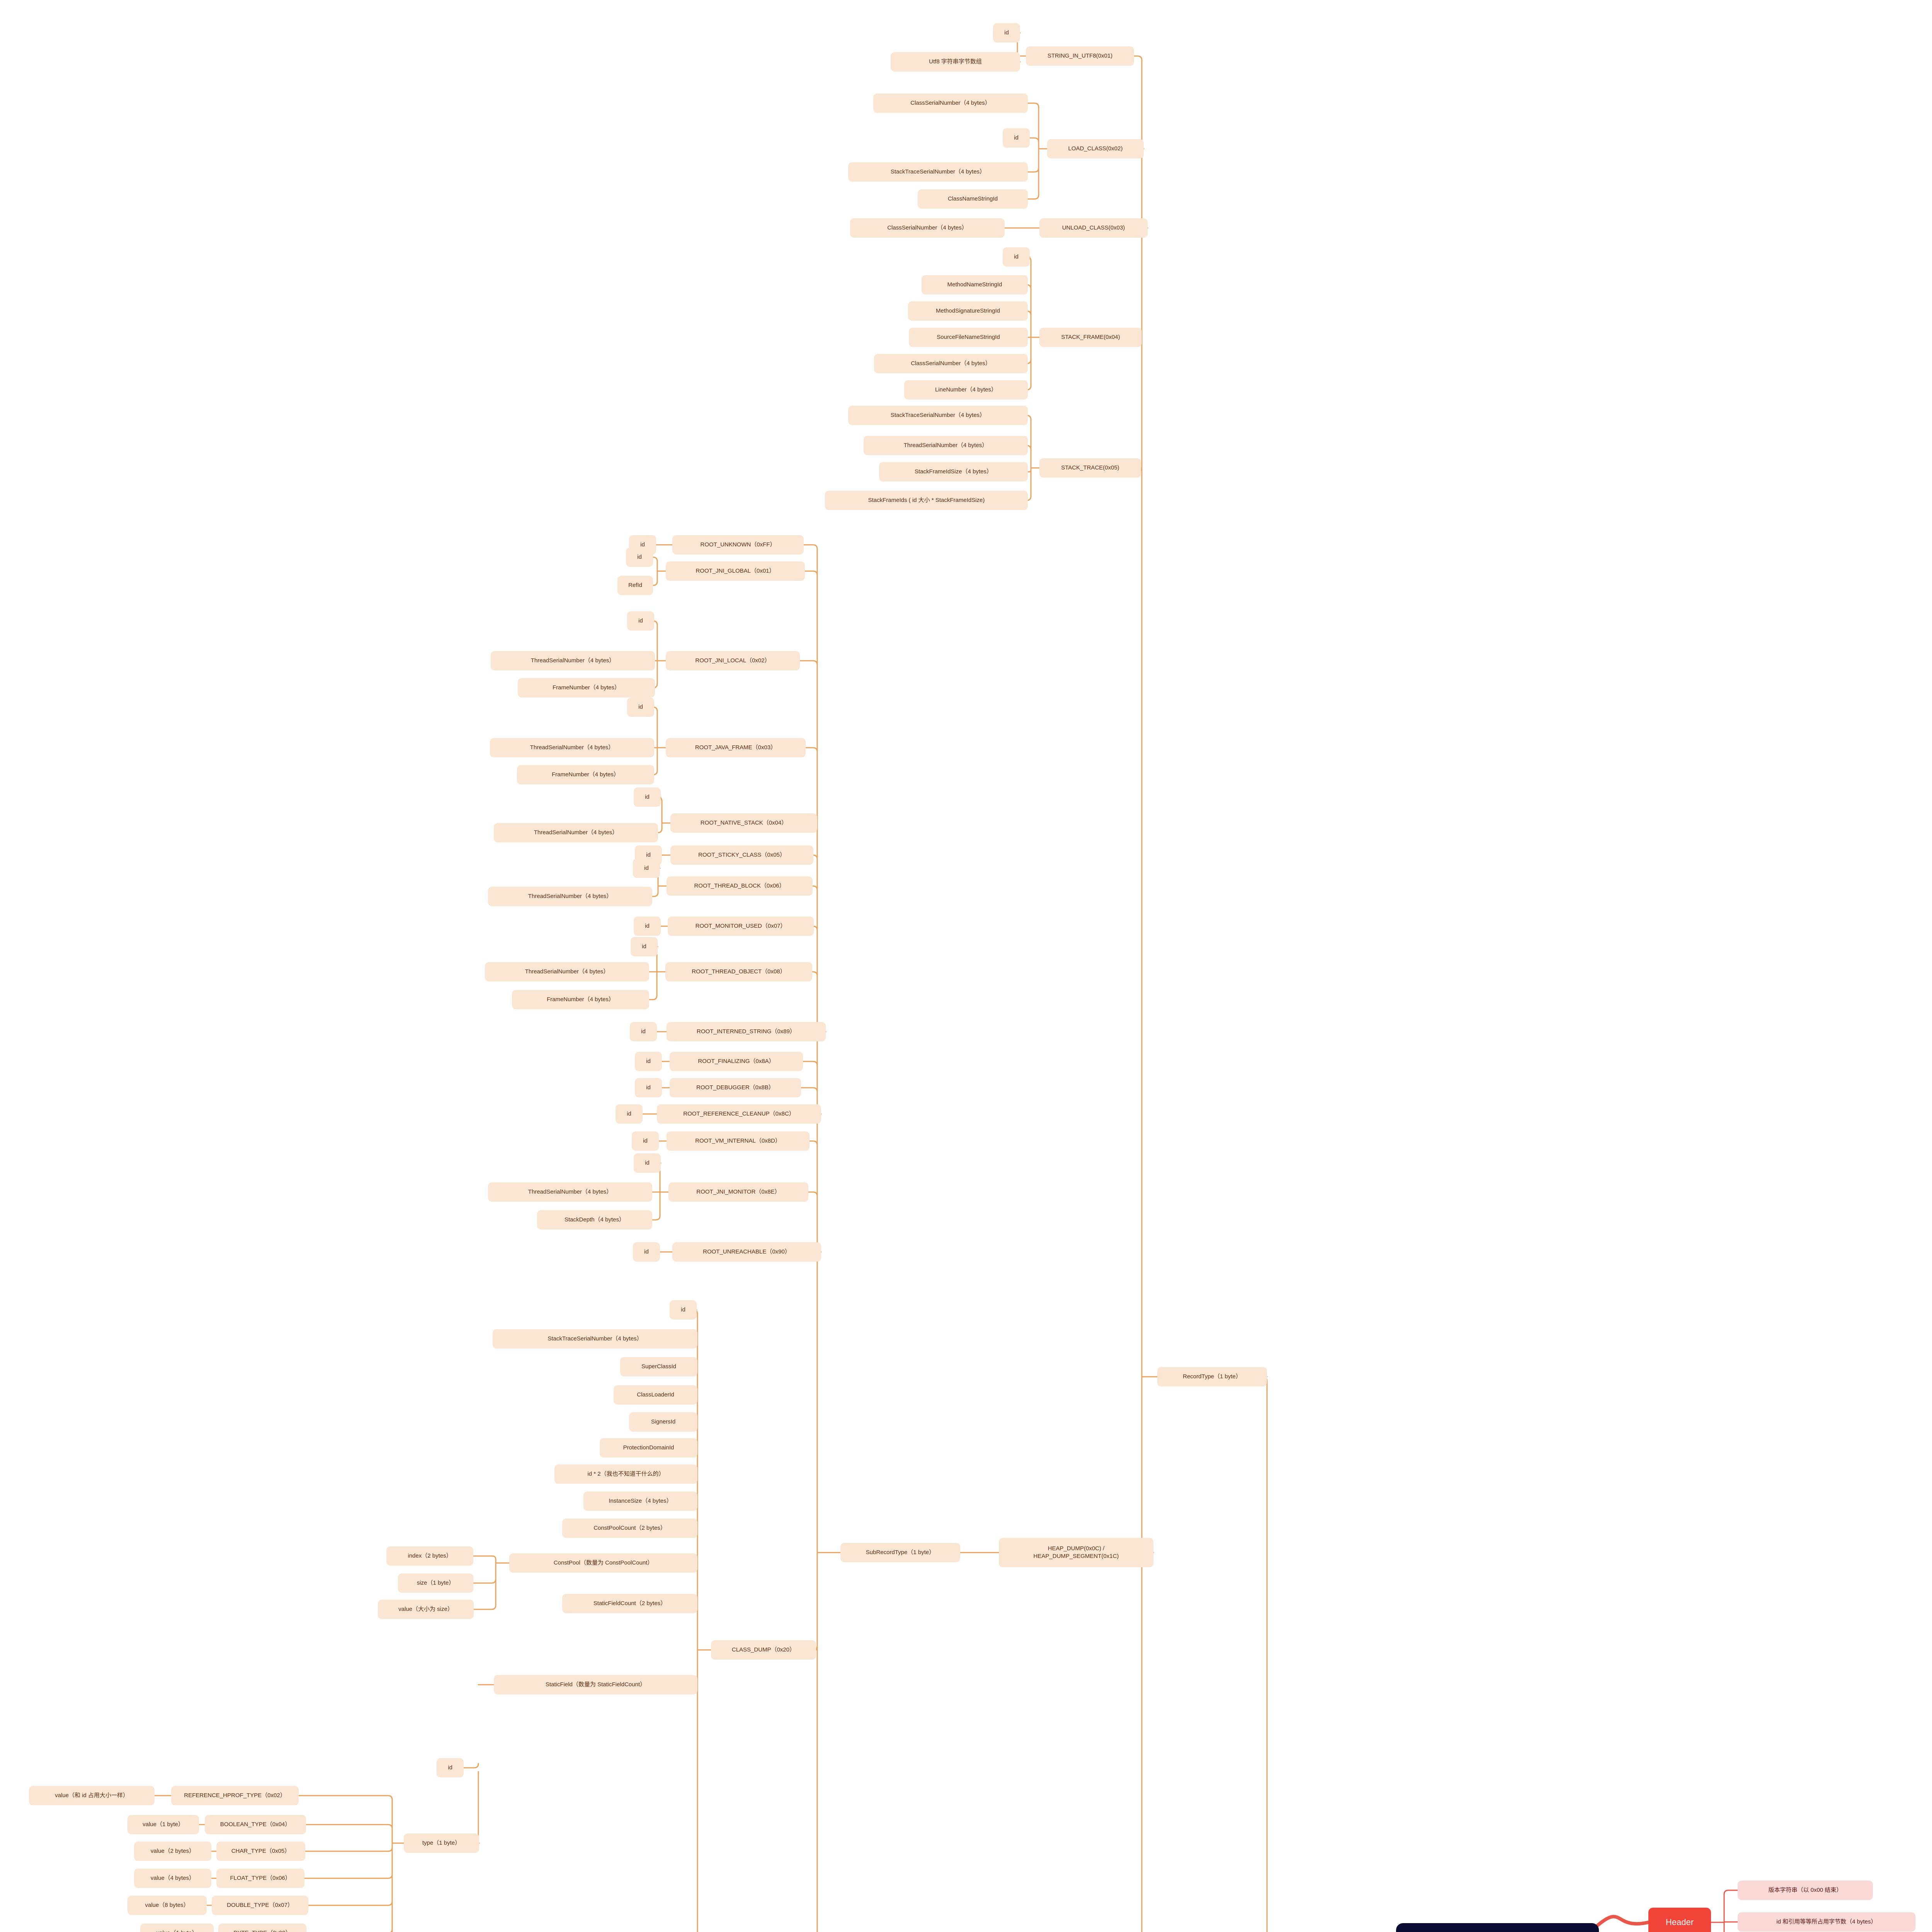 The image size is (1932, 1932). What do you see at coordinates (1806, 1891) in the screenshot?
I see `header-child-version-string: 版本字符串（以 0x00 结束）` at bounding box center [1806, 1891].